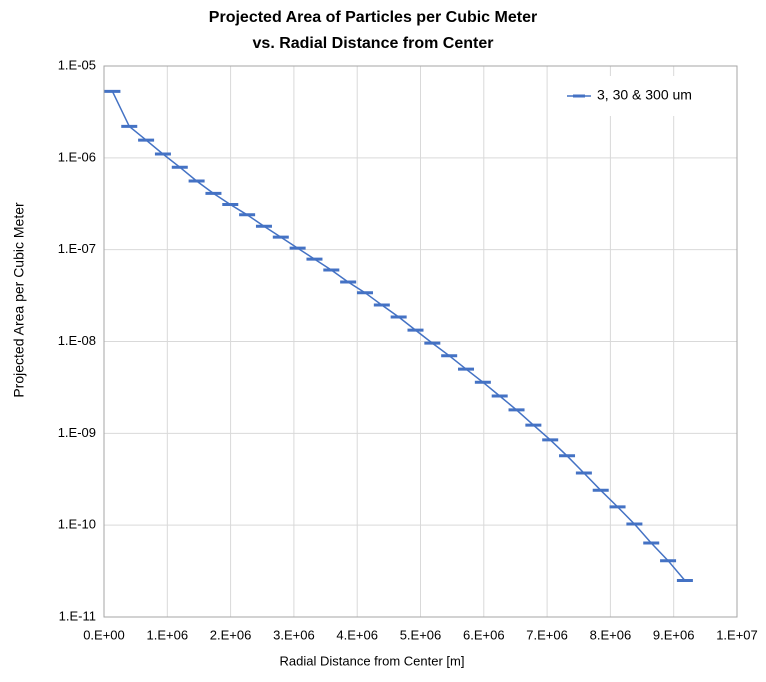 This screenshot has height=682, width=766. What do you see at coordinates (19, 300) in the screenshot?
I see `y-axis-label: Projected Area per Cubic Meter` at bounding box center [19, 300].